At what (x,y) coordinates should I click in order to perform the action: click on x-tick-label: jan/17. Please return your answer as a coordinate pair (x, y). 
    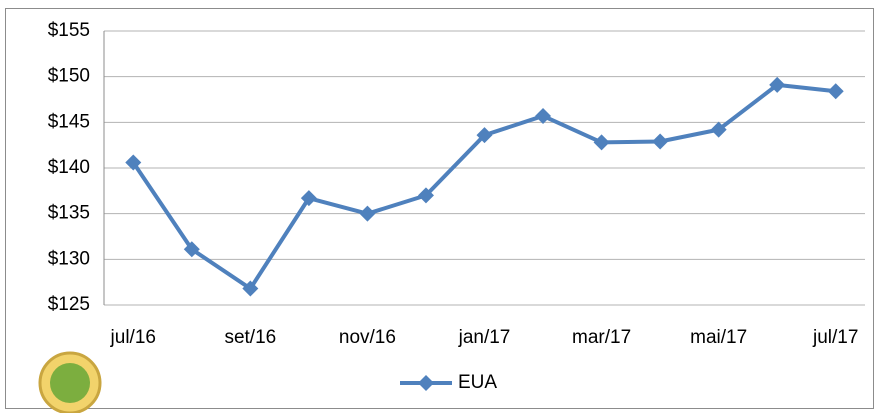
    Looking at the image, I should click on (484, 337).